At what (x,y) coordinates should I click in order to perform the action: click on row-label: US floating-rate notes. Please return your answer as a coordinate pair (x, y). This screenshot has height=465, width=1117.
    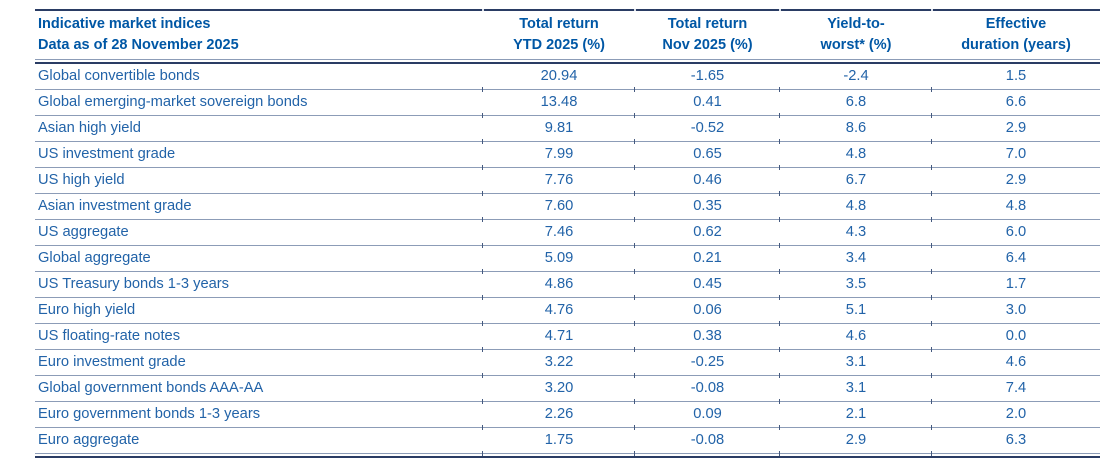
    Looking at the image, I should click on (259, 336).